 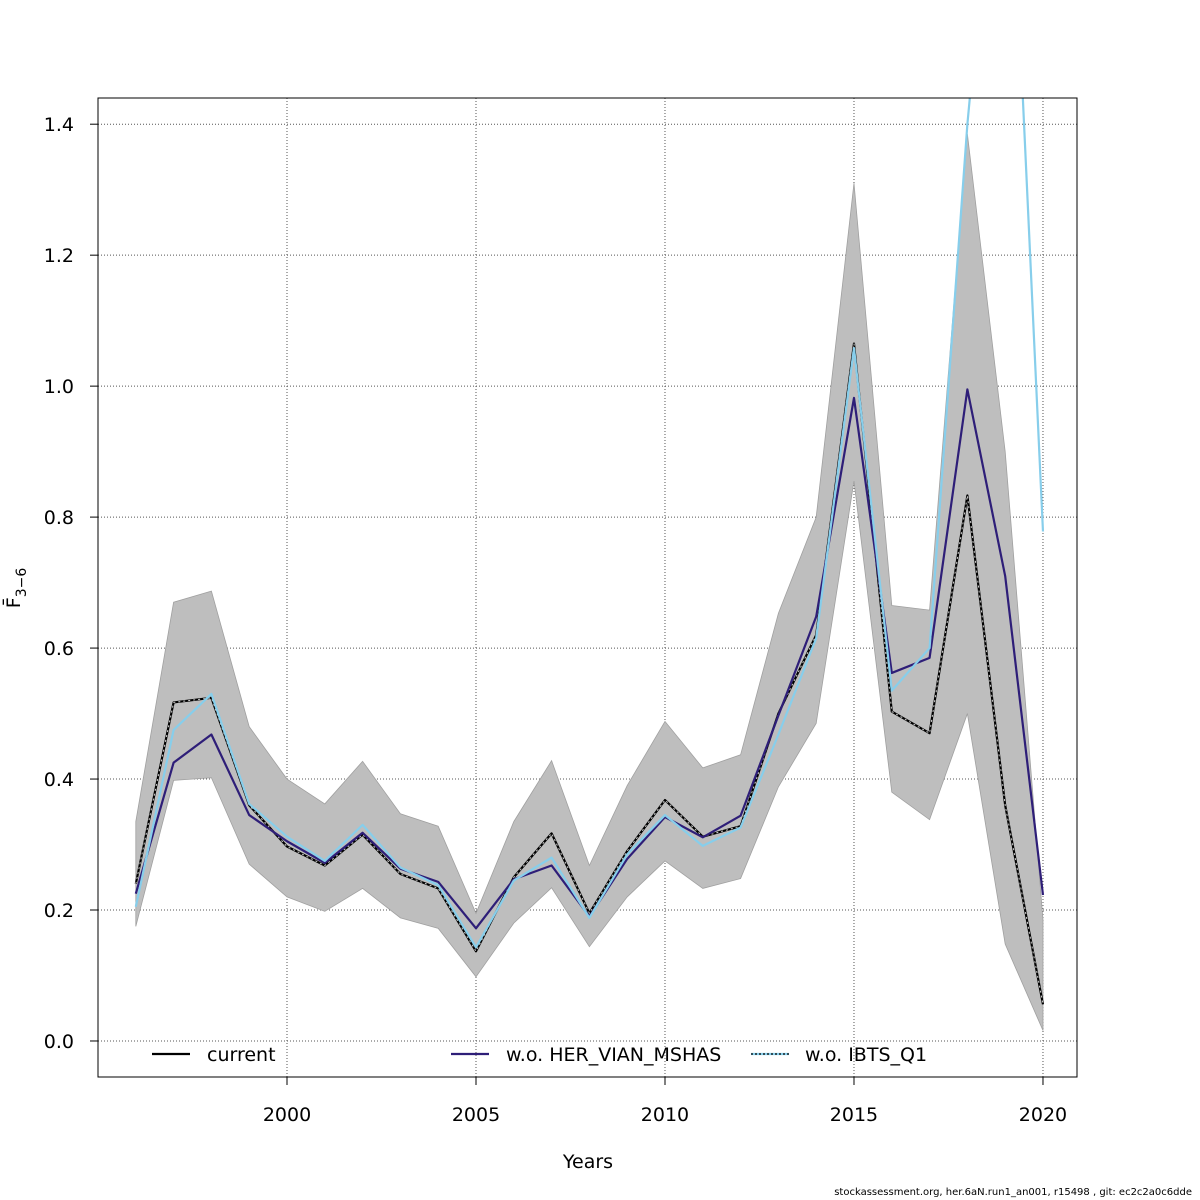 I want to click on legend-label-wo-ibts-q1: w.o. IBTS_Q1, so click(x=866, y=1055).